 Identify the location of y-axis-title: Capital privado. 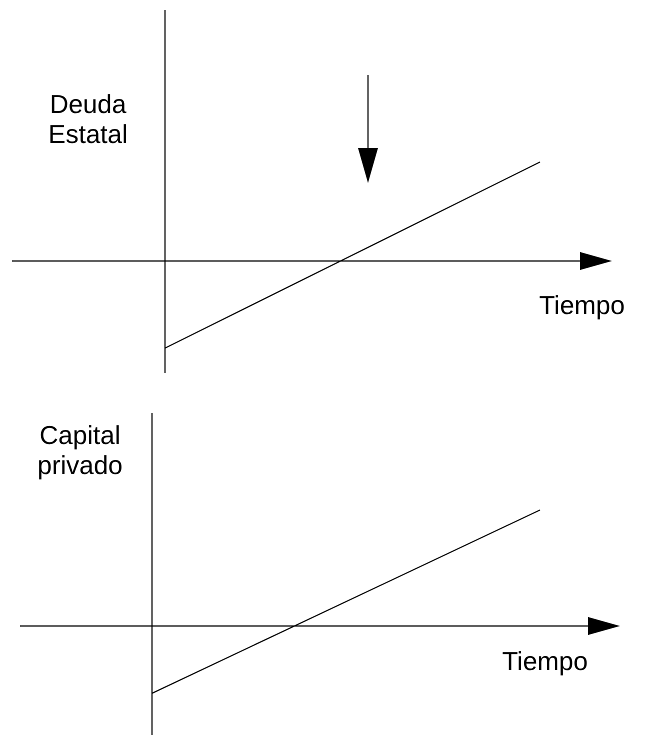
(80, 450).